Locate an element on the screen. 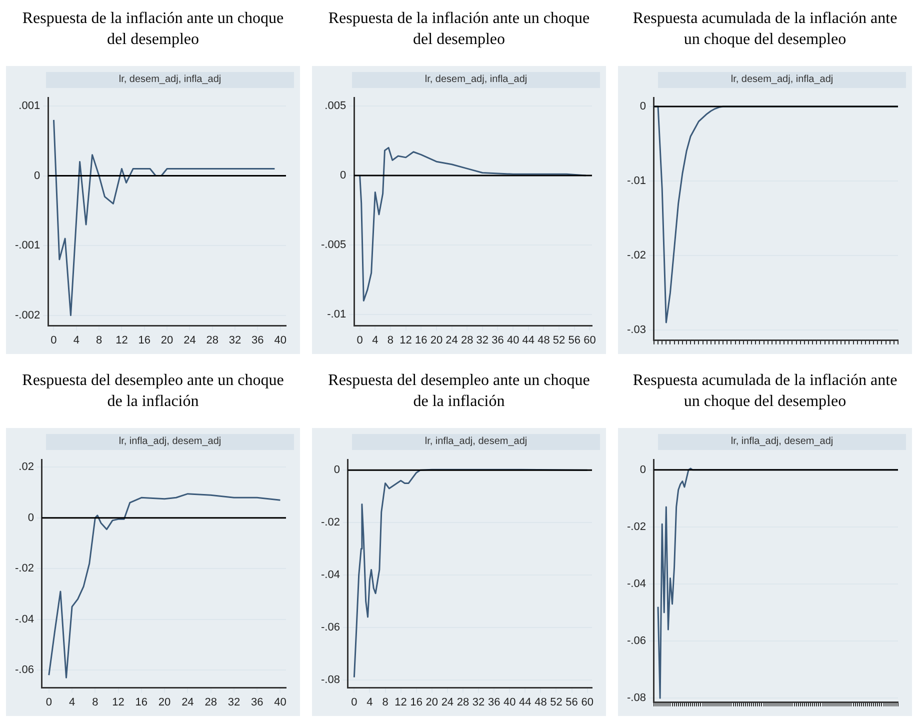 The image size is (920, 725). y-tick-label: .005 is located at coordinates (335, 106).